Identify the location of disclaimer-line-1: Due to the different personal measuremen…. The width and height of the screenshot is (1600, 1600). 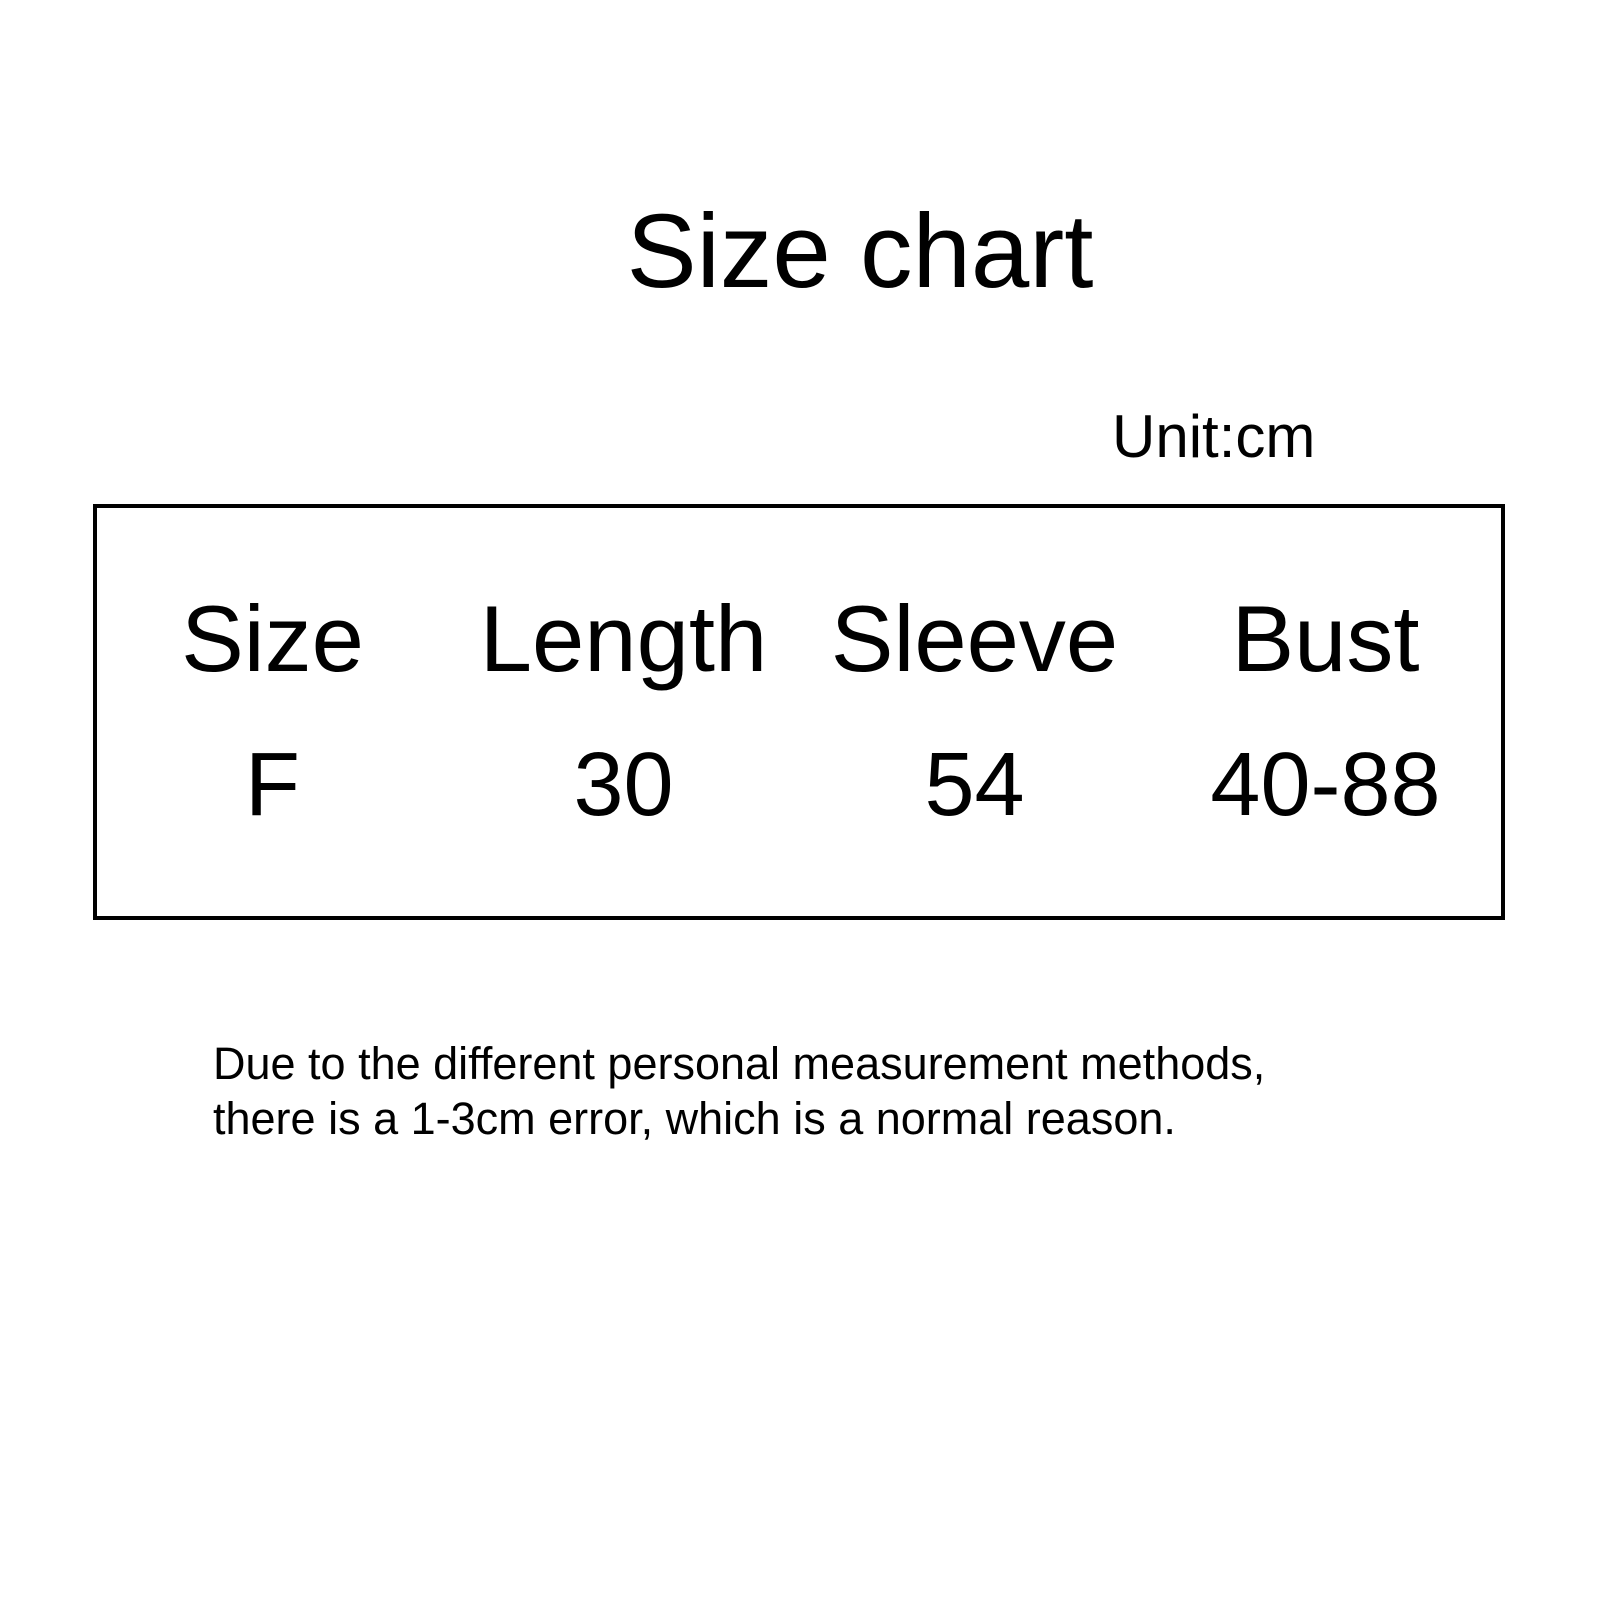
(739, 1063).